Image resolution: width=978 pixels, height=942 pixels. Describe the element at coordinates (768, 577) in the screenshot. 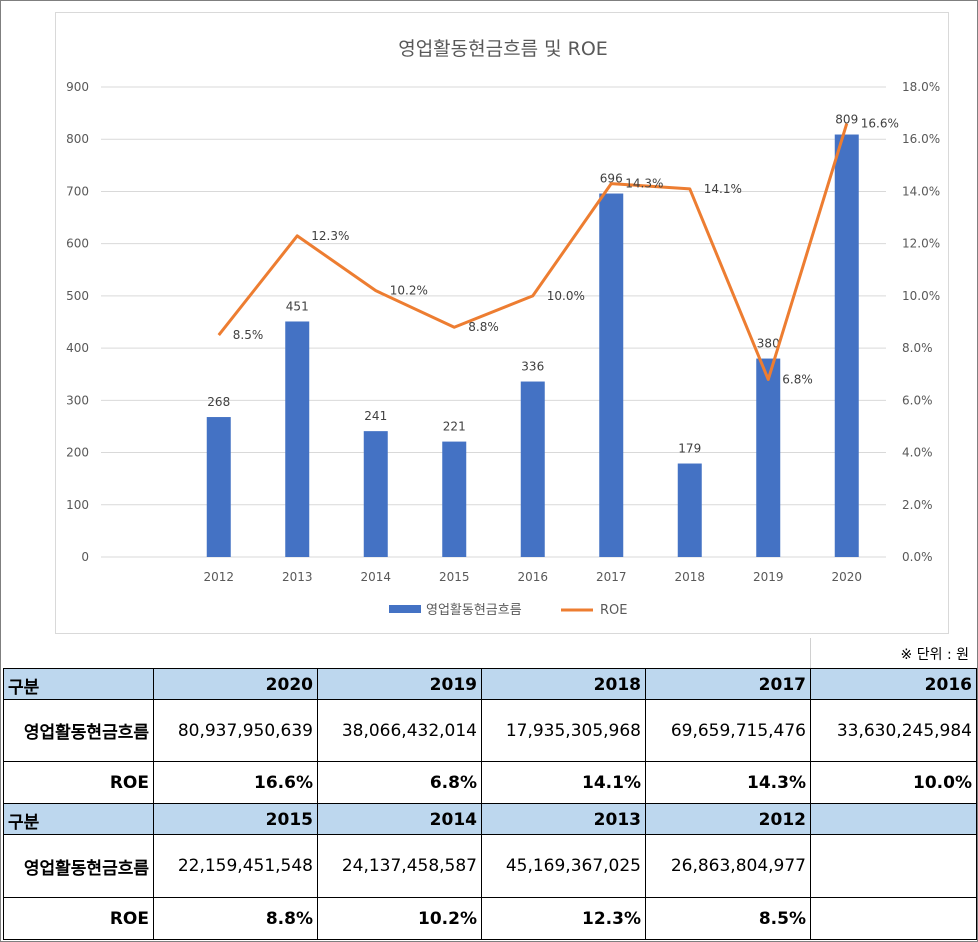

I see `x-tick-label: 2019` at that location.